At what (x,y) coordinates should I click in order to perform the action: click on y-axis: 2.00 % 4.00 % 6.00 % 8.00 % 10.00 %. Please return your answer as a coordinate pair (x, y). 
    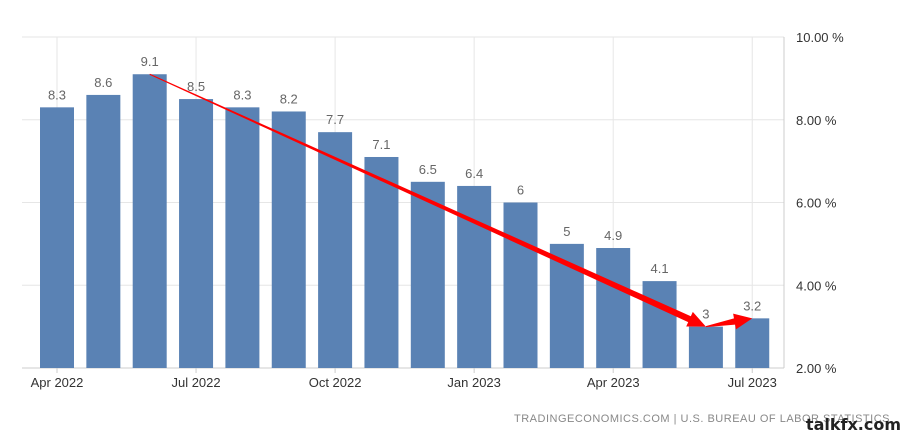
    Looking at the image, I should click on (813, 203).